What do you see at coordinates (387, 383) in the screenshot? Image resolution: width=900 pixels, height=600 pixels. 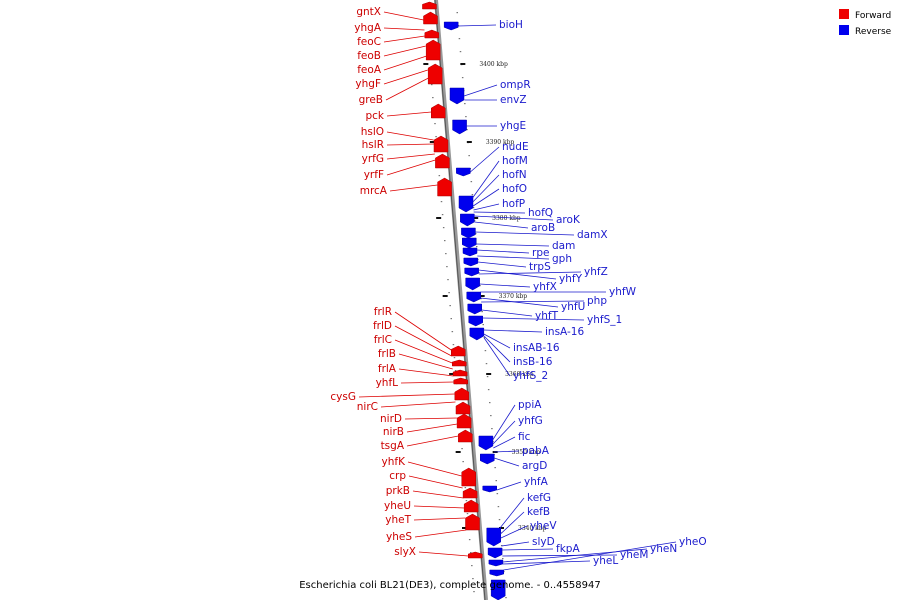 I see `forward-gene-label-yhfl: yhfL` at bounding box center [387, 383].